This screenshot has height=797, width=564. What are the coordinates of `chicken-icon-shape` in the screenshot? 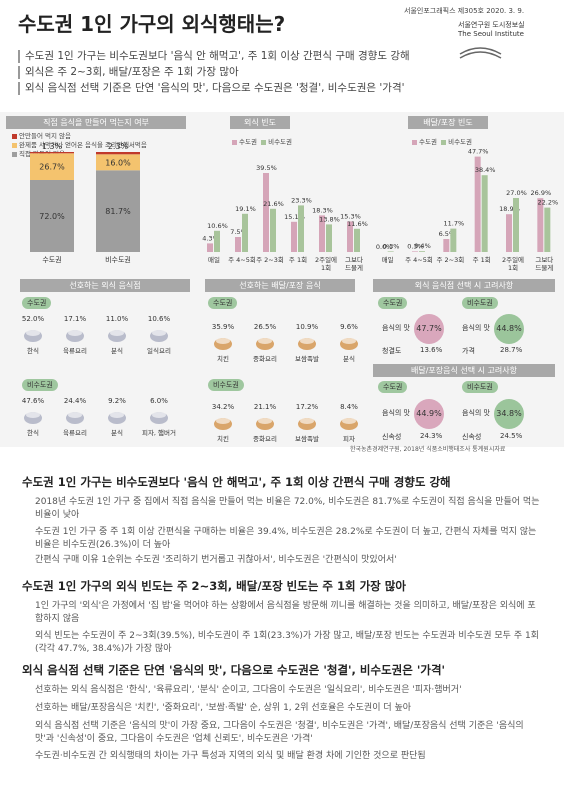 It's located at (223, 344).